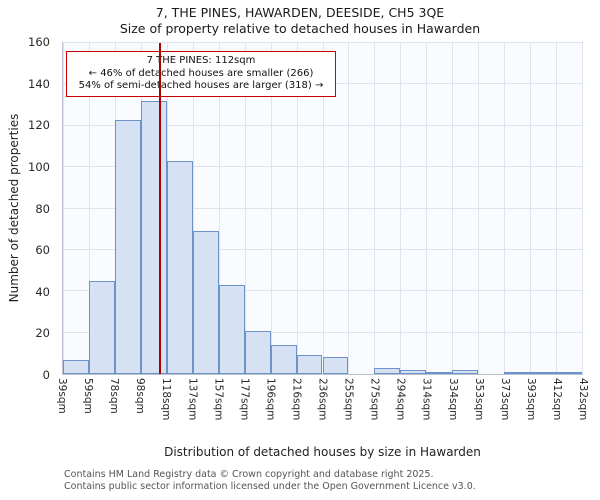  What do you see at coordinates (39, 166) in the screenshot?
I see `y-tick-label: 100` at bounding box center [39, 166].